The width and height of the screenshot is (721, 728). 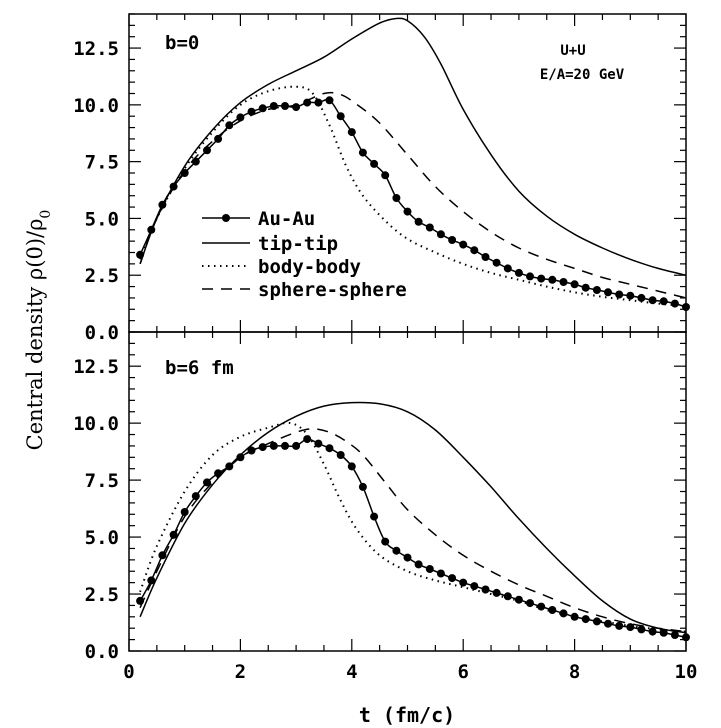 I want to click on legend-label-sphere-sphere: sphere-sphere, so click(x=332, y=290).